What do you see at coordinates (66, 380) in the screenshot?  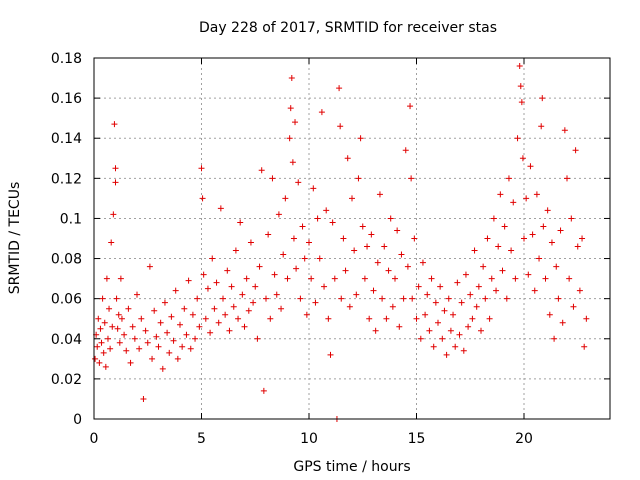 I see `y-tick-label: 0.02` at bounding box center [66, 380].